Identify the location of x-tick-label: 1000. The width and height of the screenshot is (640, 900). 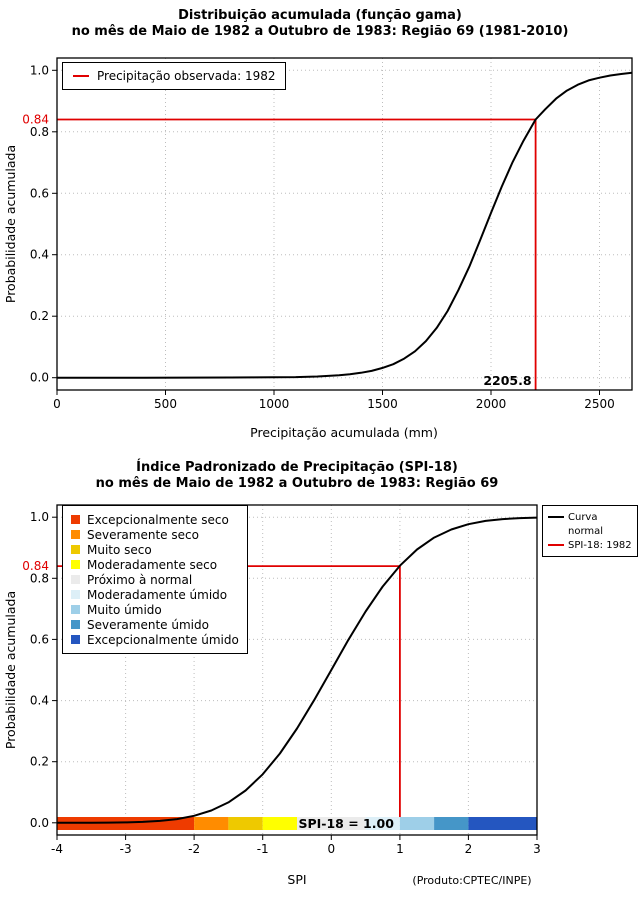
(274, 404).